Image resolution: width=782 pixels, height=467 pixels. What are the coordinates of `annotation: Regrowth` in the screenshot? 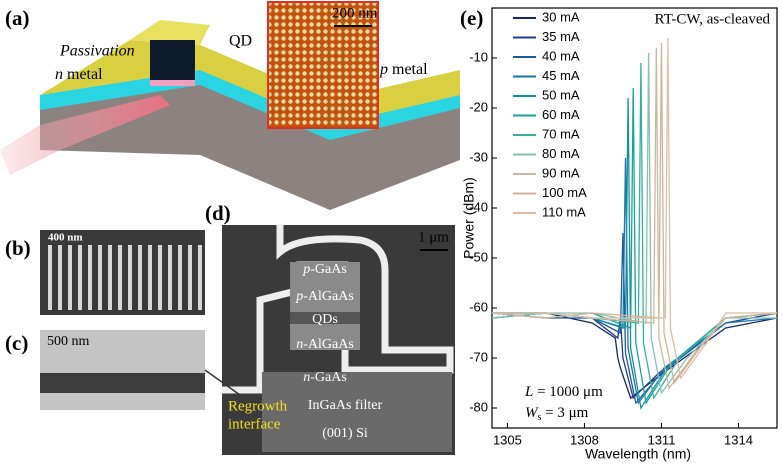 It's located at (258, 406).